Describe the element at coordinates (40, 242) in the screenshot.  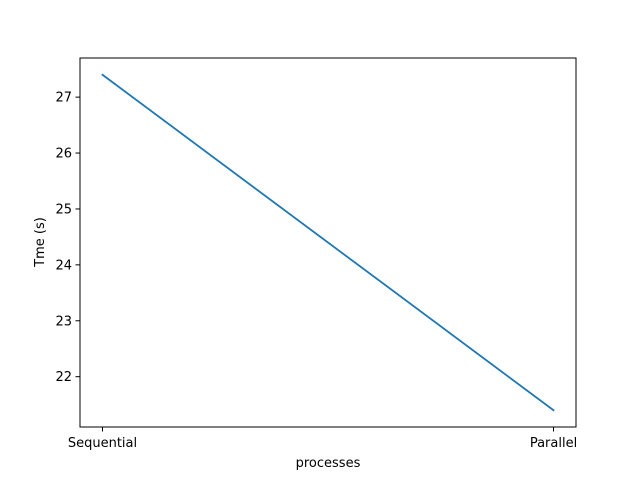
I see `y-axis-label: Tme (s)` at that location.